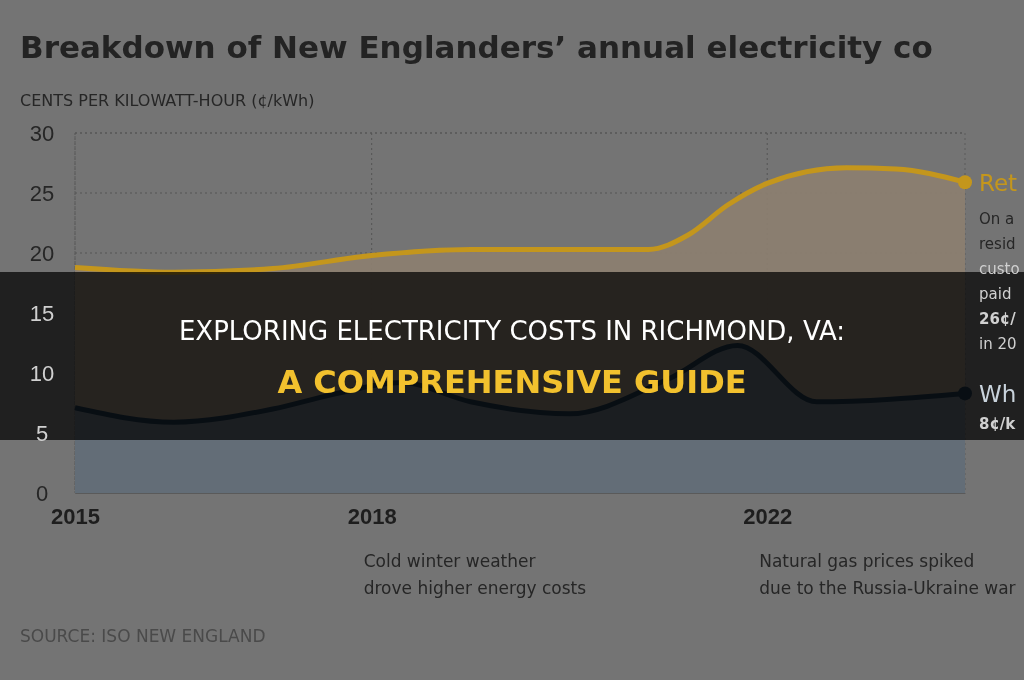 This screenshot has height=680, width=1024. I want to click on y-tick-label: 5, so click(42, 433).